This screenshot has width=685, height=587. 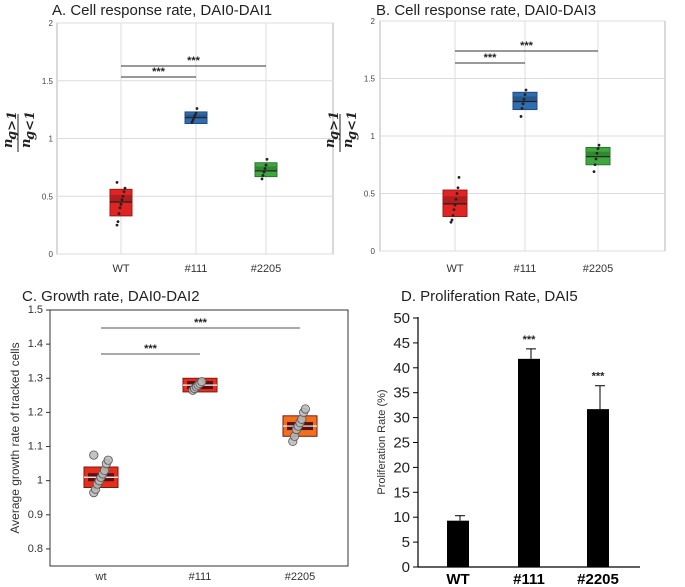 What do you see at coordinates (35, 549) in the screenshot?
I see `ytick-label-0: 0.8` at bounding box center [35, 549].